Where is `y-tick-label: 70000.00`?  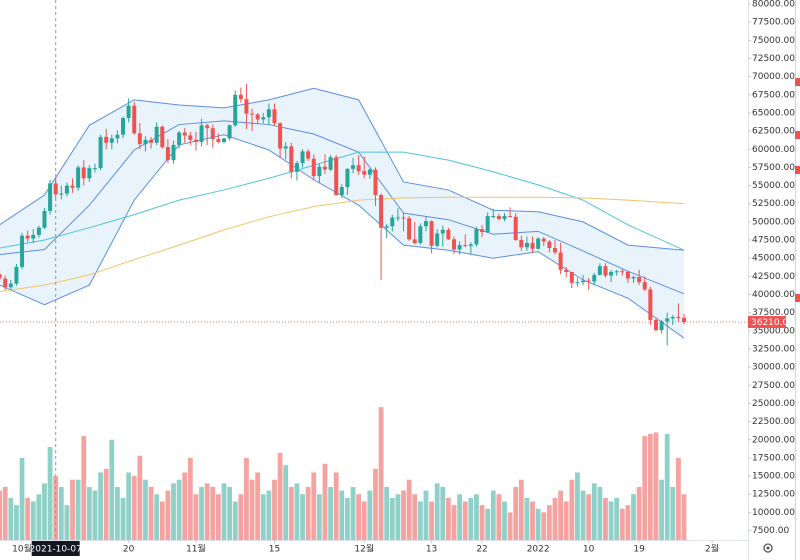 y-tick-label: 70000.00 is located at coordinates (773, 77).